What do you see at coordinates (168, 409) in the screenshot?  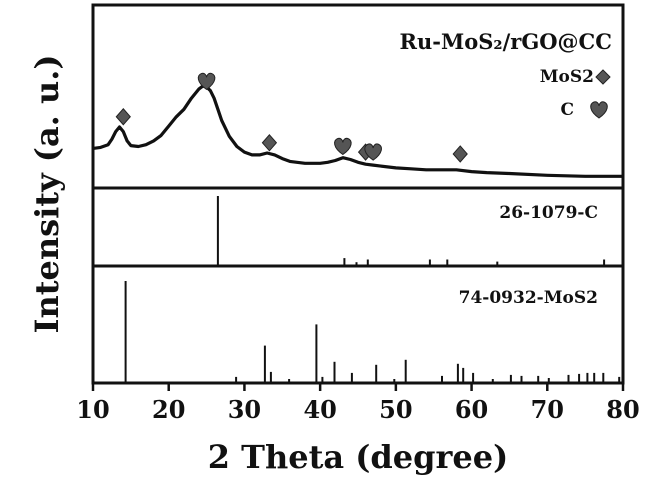 I see `x-tick-label: 20` at bounding box center [168, 409].